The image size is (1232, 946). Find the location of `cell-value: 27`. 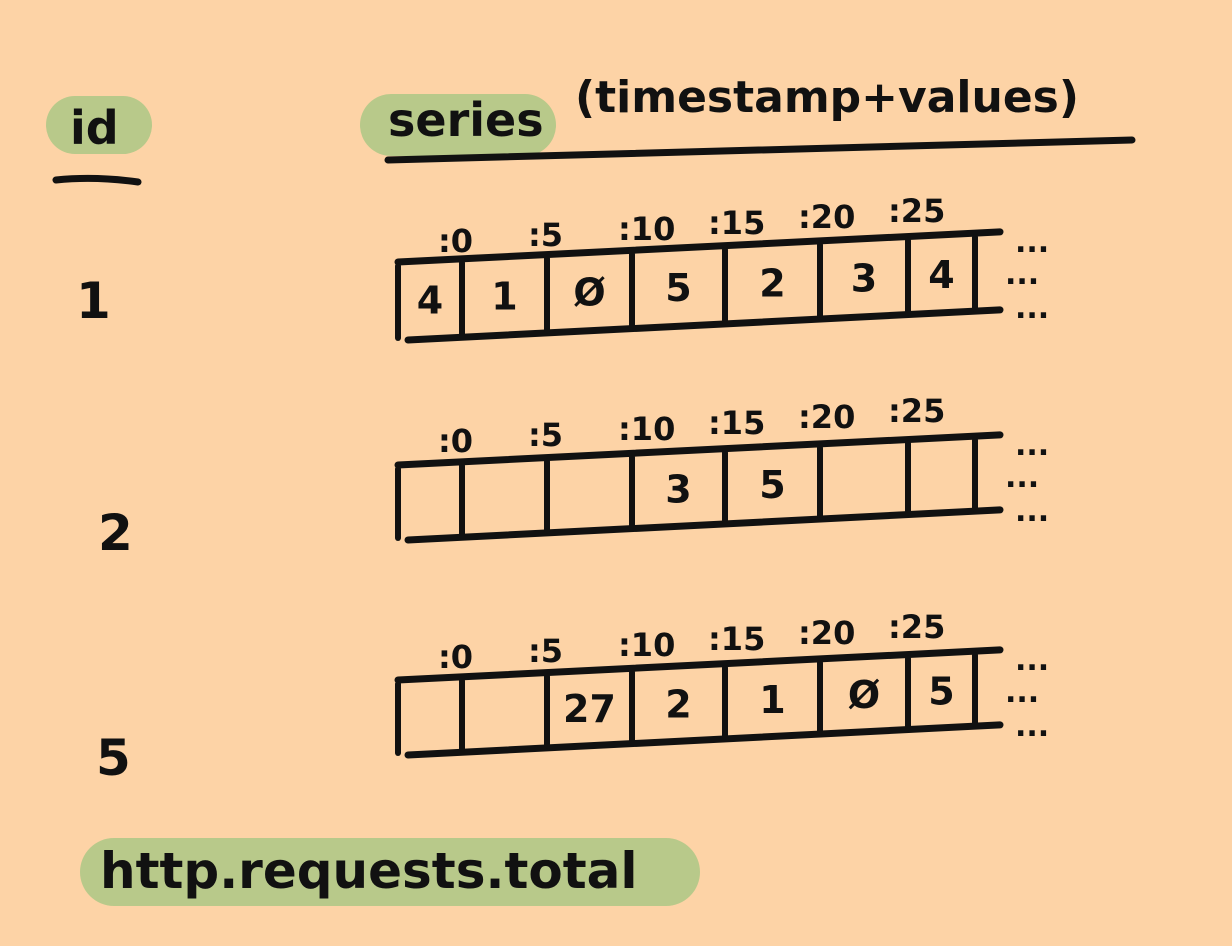

cell-value: 27 is located at coordinates (589, 709).